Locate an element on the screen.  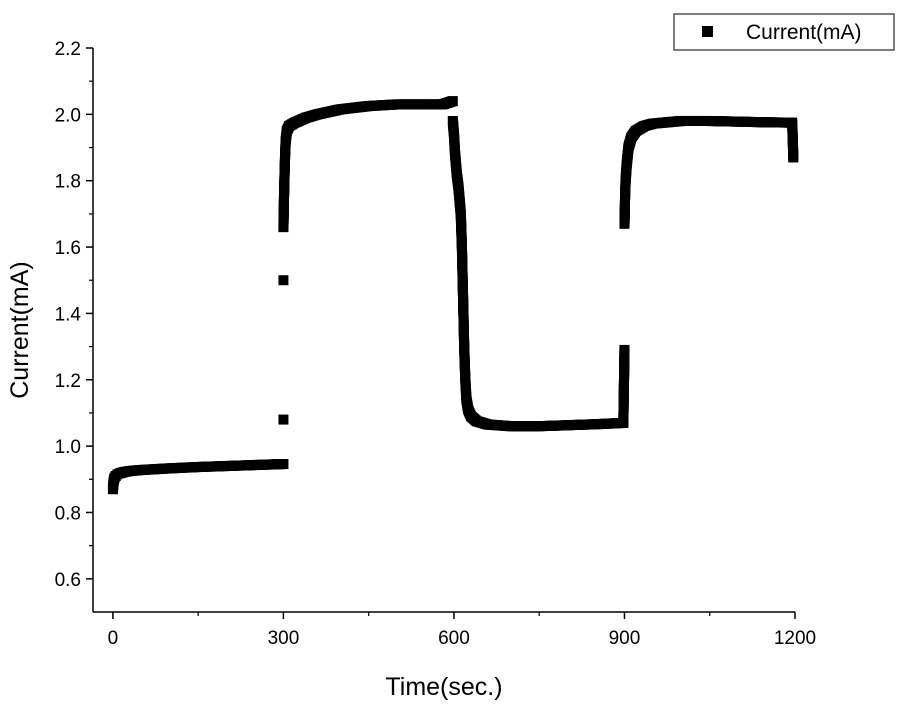
x-tick-label: 600 is located at coordinates (454, 638).